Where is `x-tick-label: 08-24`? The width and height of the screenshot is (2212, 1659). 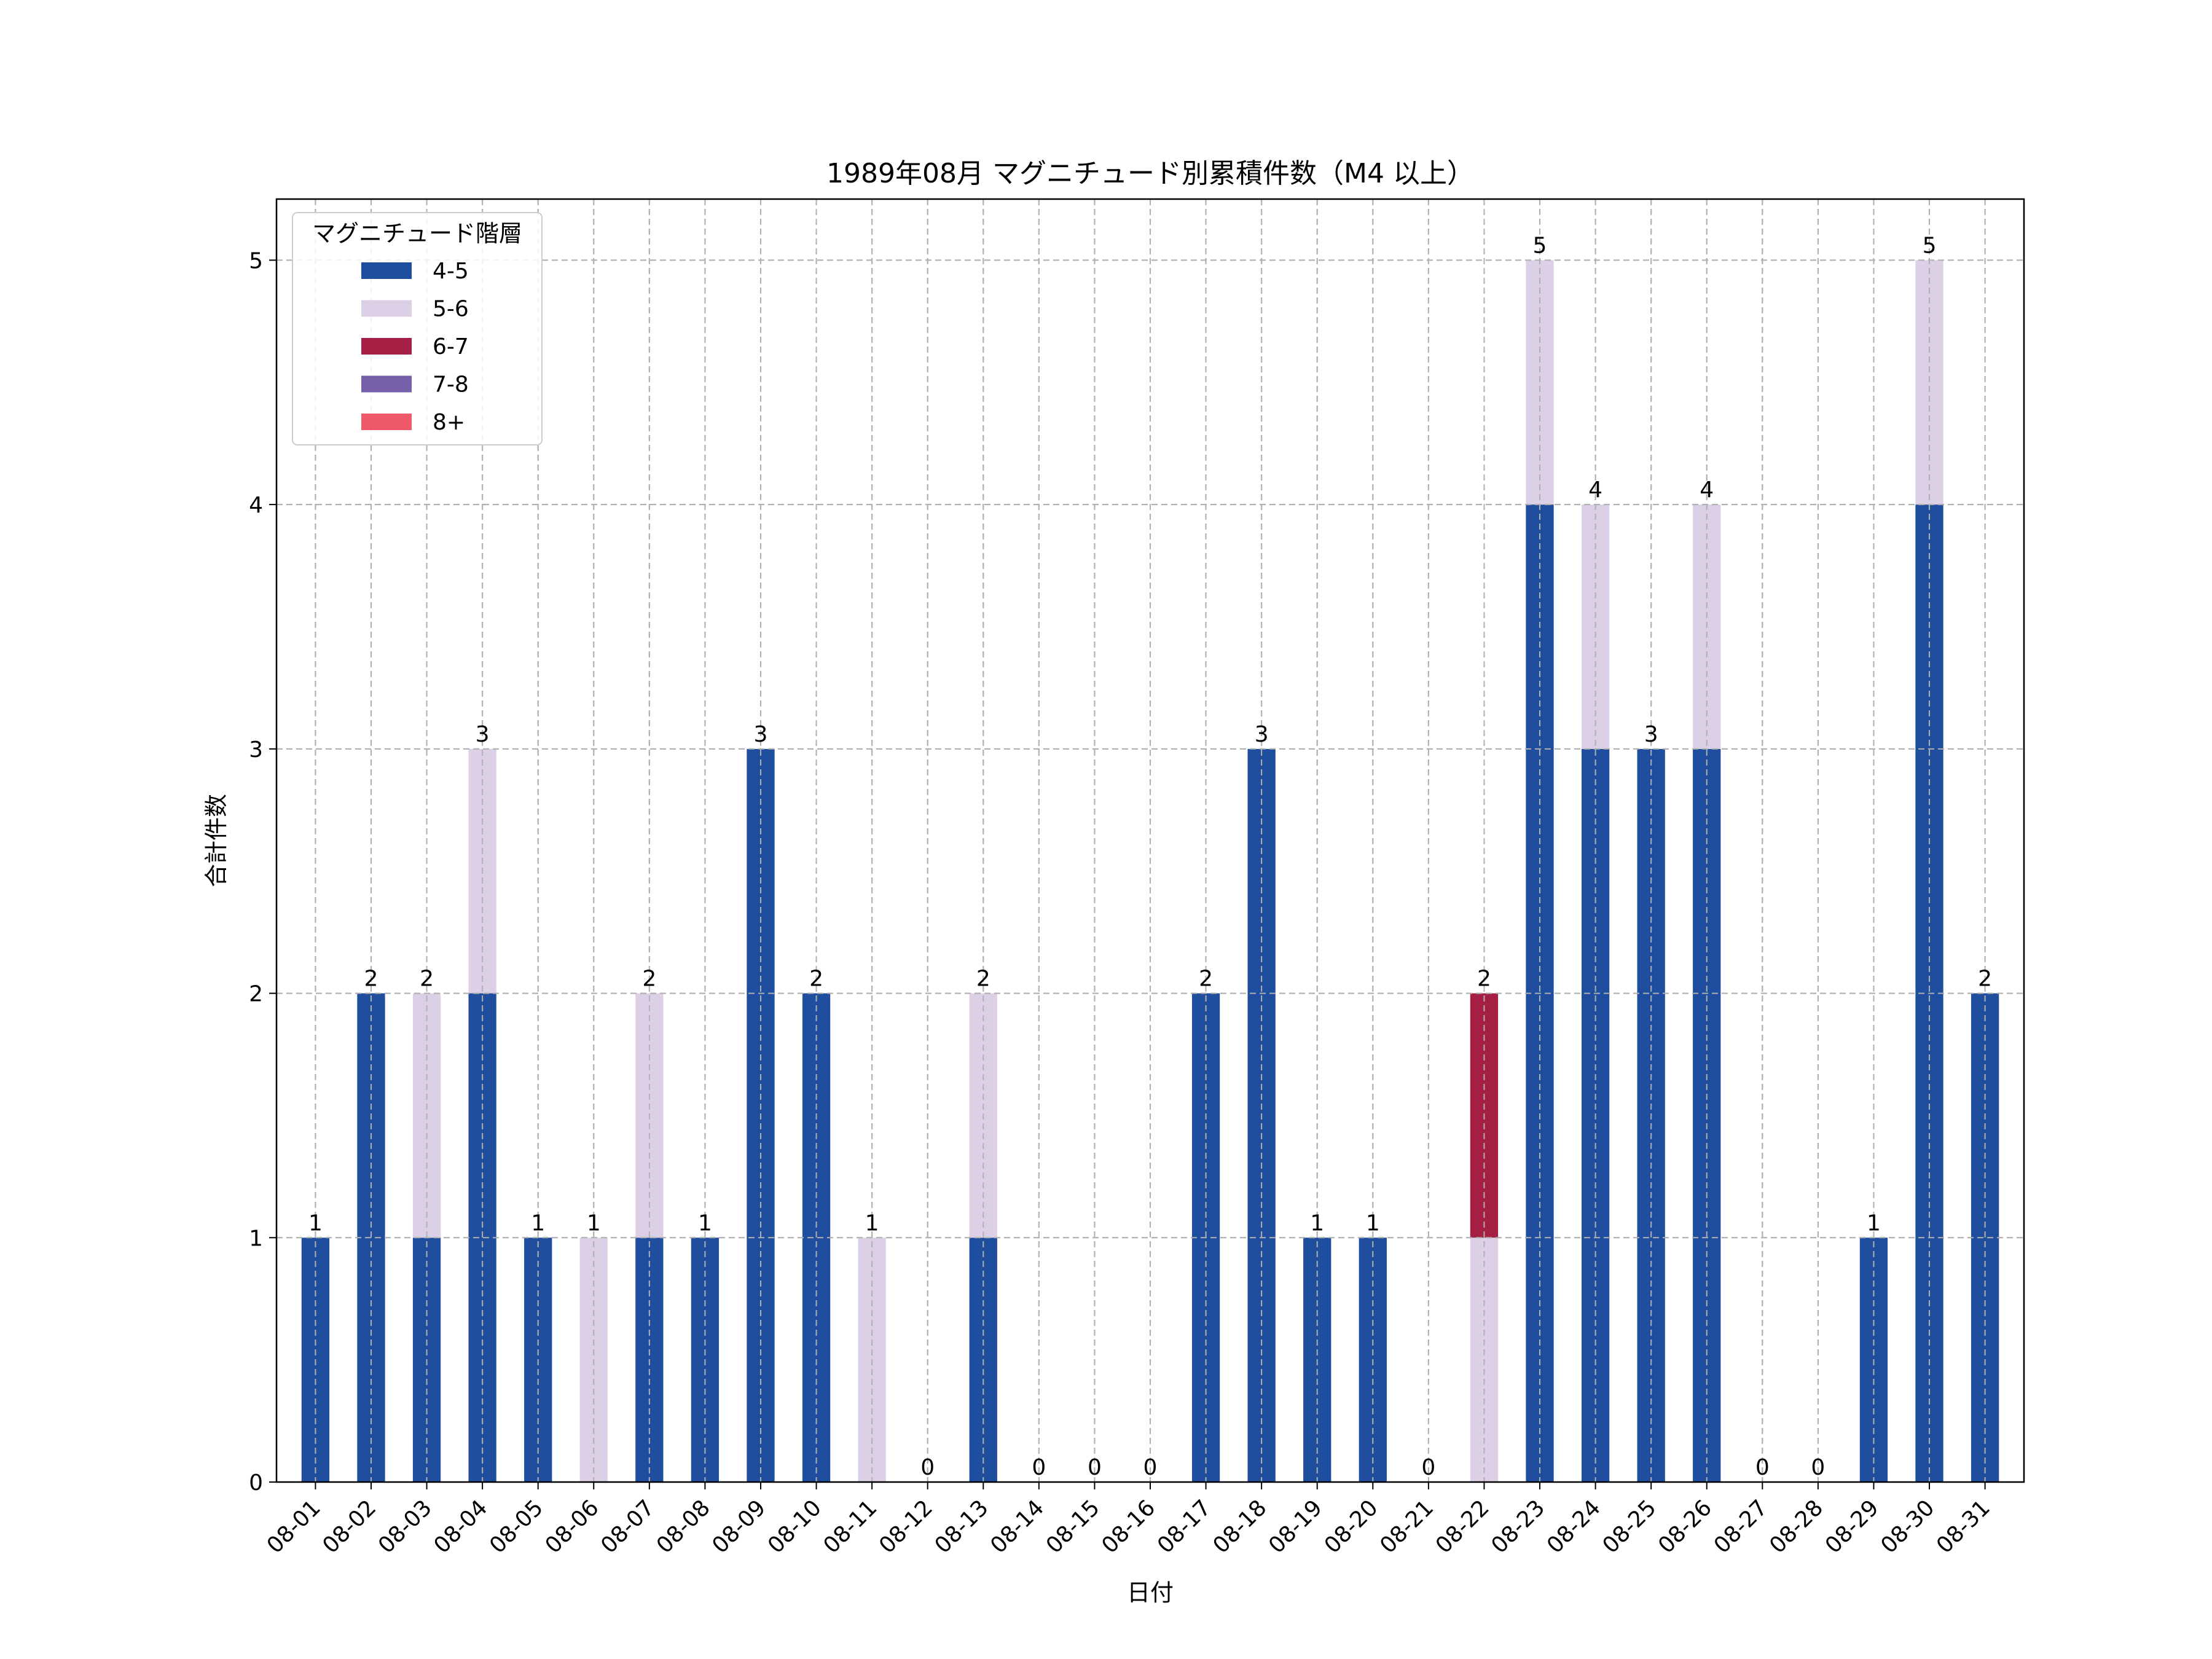
x-tick-label: 08-24 is located at coordinates (1574, 1526).